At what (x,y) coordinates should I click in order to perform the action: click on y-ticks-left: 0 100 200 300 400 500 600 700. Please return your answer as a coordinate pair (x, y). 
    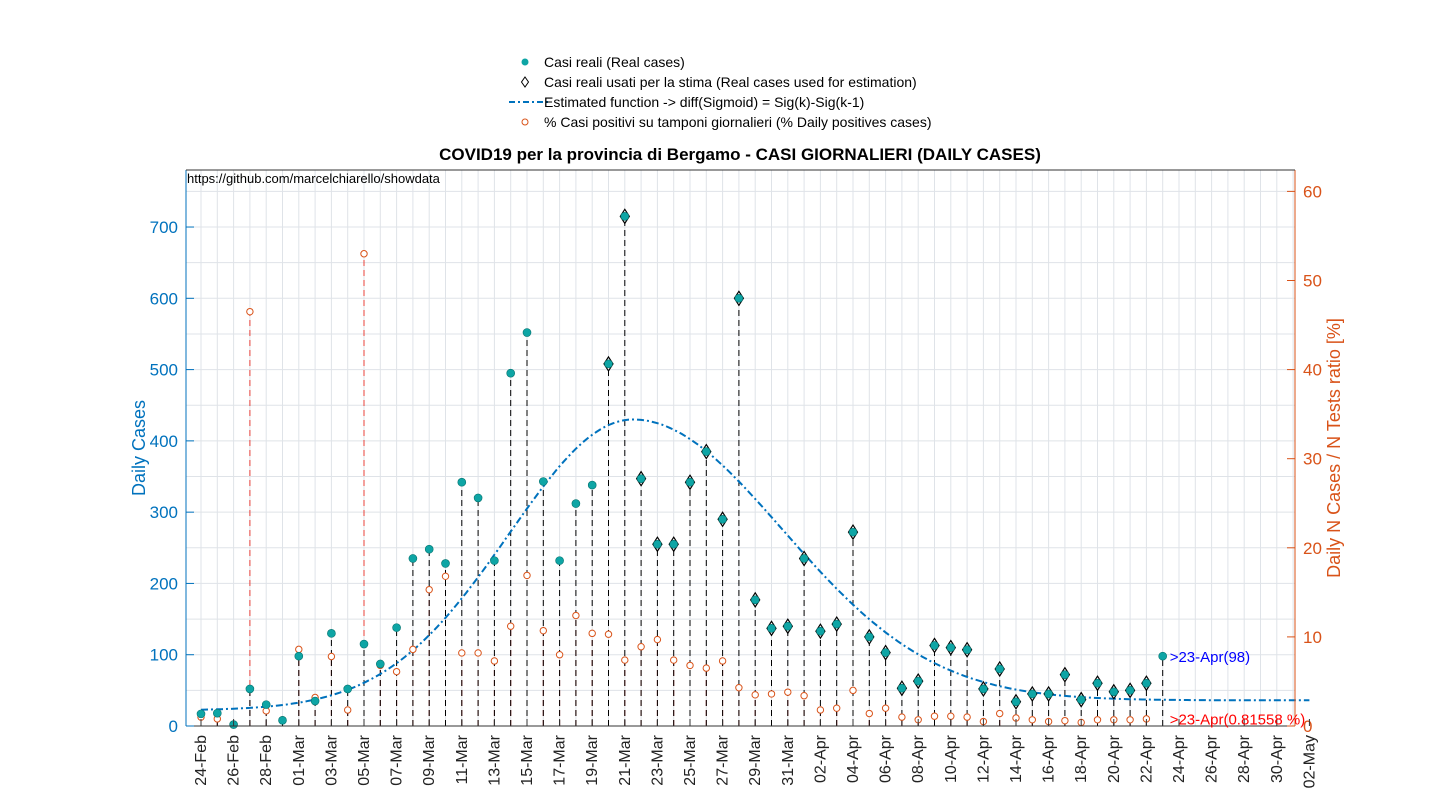
    Looking at the image, I should click on (172, 477).